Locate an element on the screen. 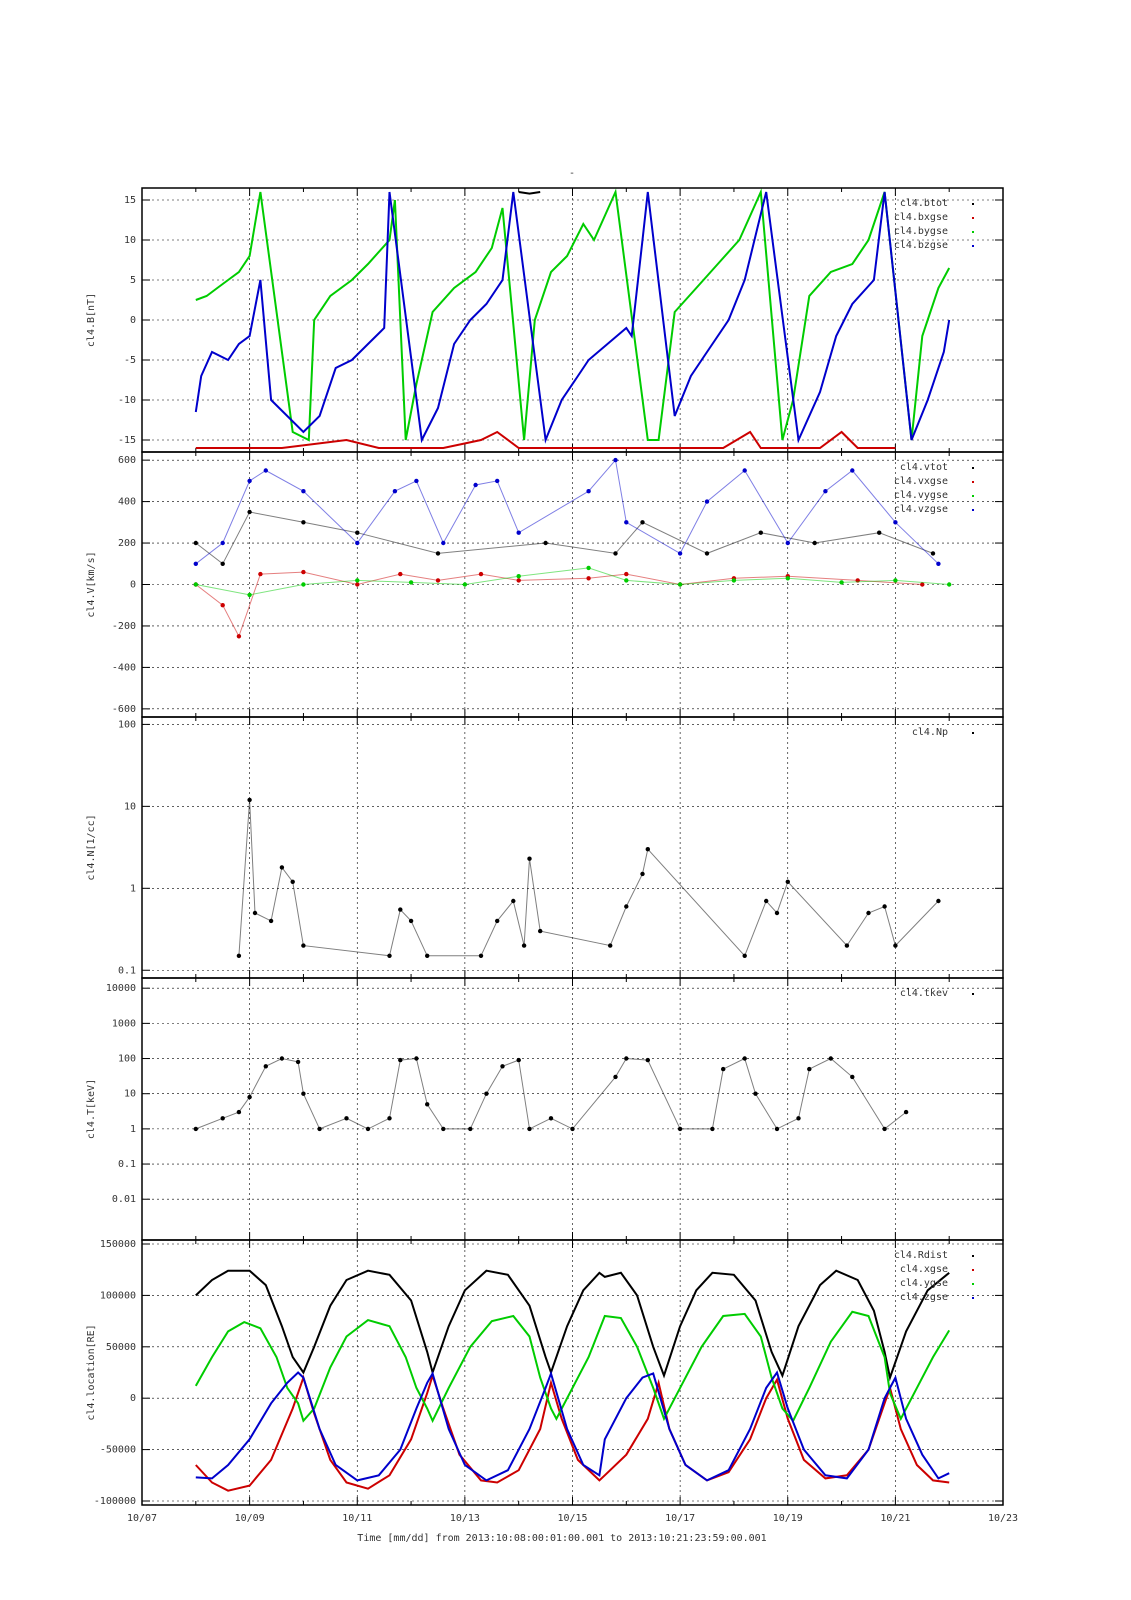  legend-label: cl4.bzgse is located at coordinates (921, 245).